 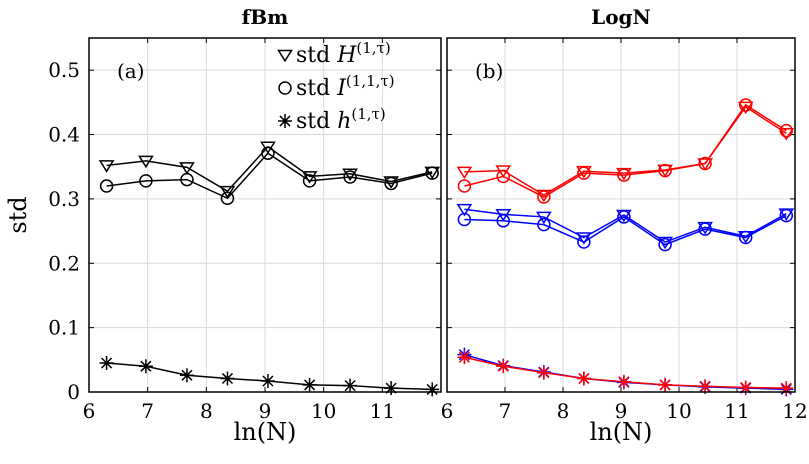 What do you see at coordinates (265, 17) in the screenshot?
I see `panel-a-title: fBm` at bounding box center [265, 17].